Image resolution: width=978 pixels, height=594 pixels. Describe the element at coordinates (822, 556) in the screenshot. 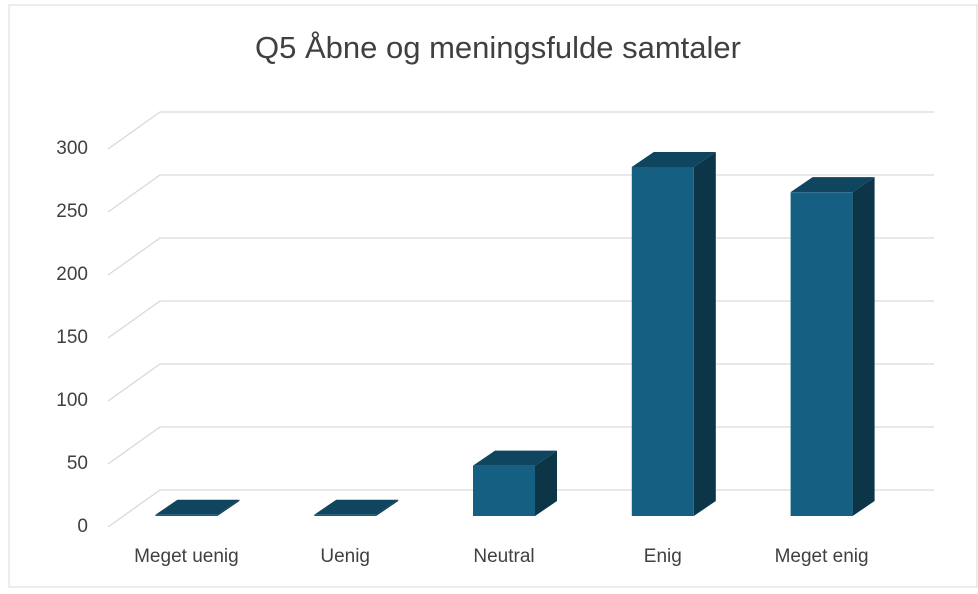

I see `x-tick-label: Meget enig` at that location.